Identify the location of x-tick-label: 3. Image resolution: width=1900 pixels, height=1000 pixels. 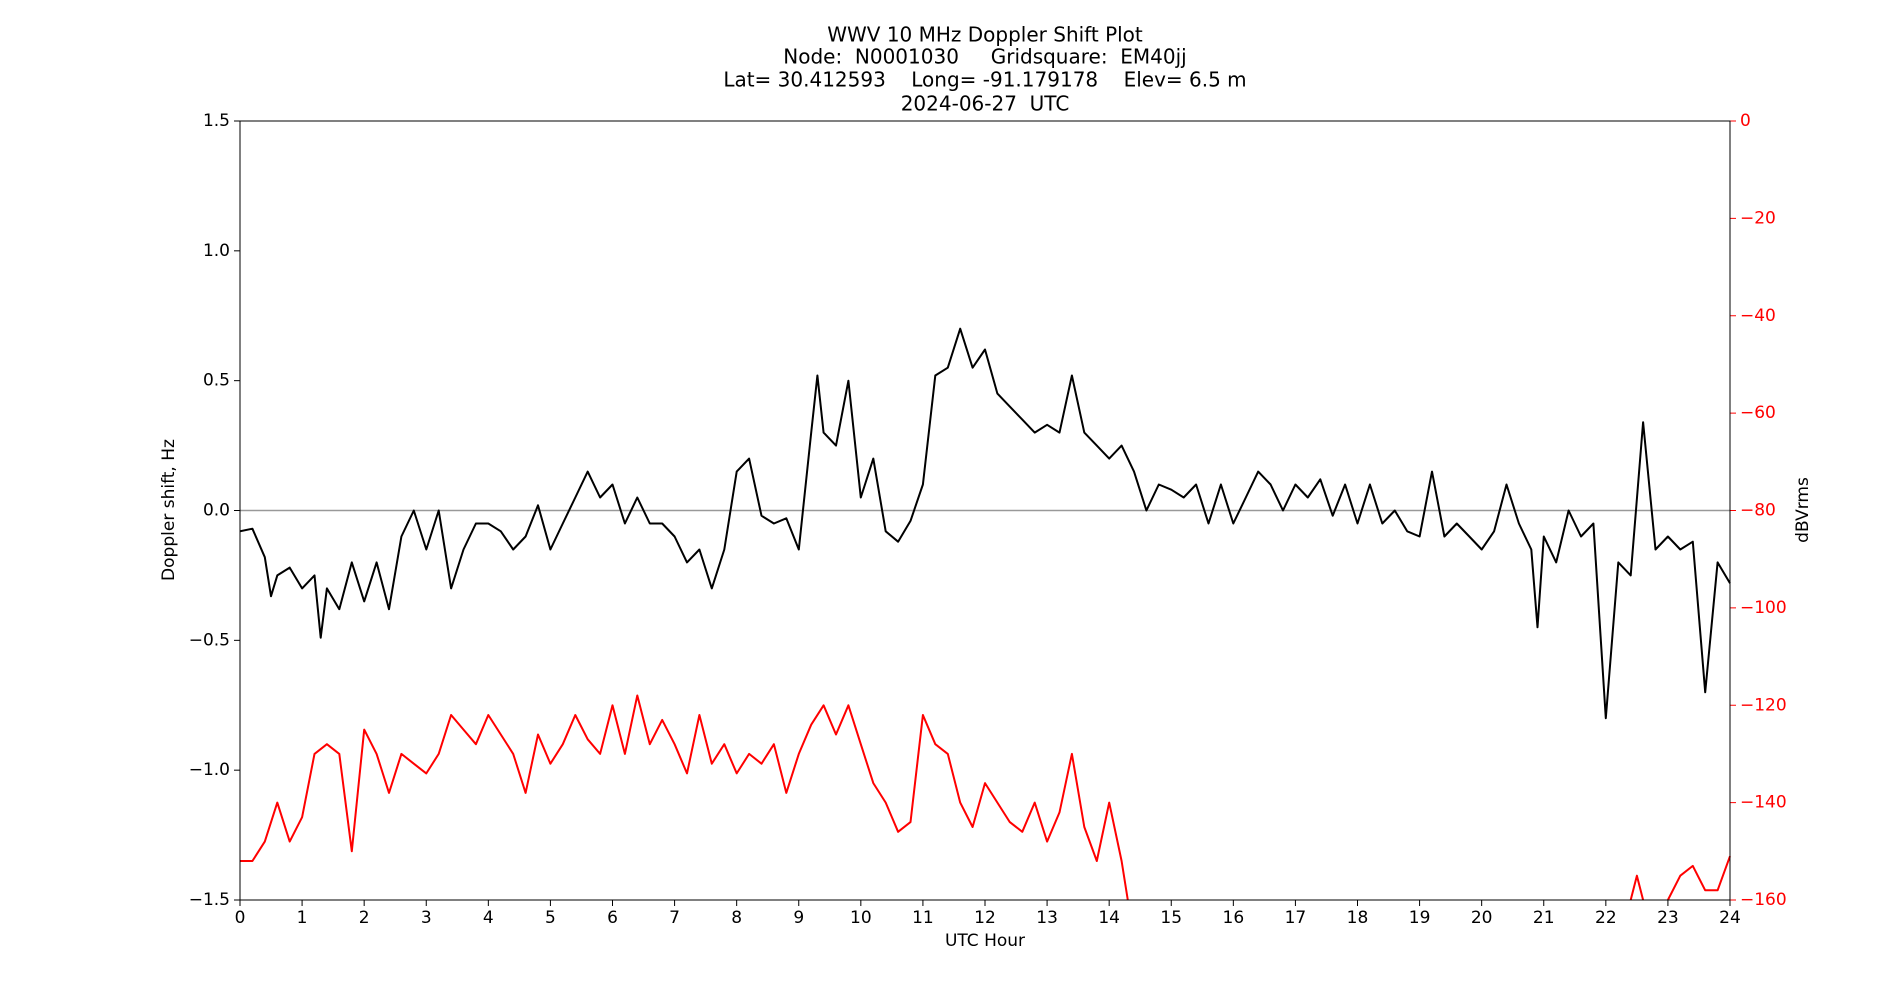
(426, 918).